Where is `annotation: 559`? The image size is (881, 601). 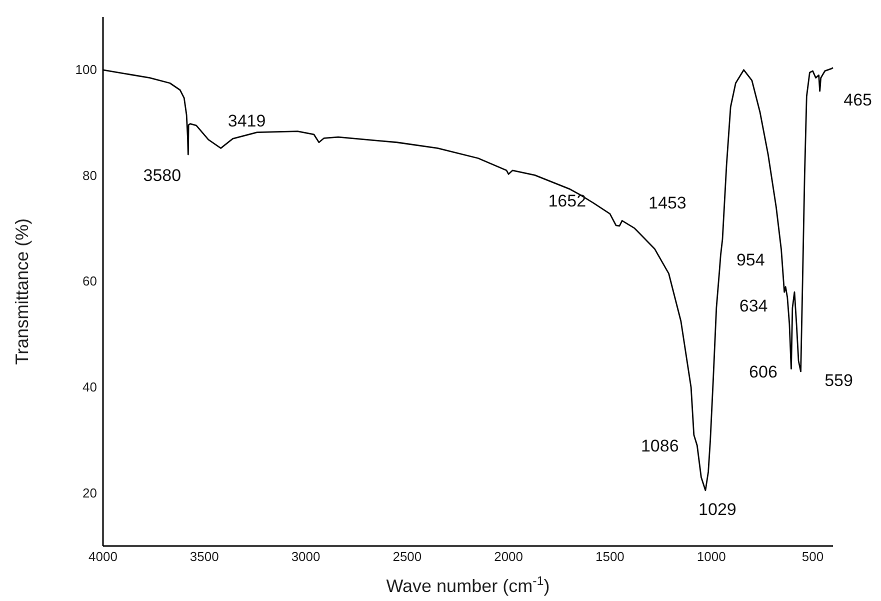 annotation: 559 is located at coordinates (838, 380).